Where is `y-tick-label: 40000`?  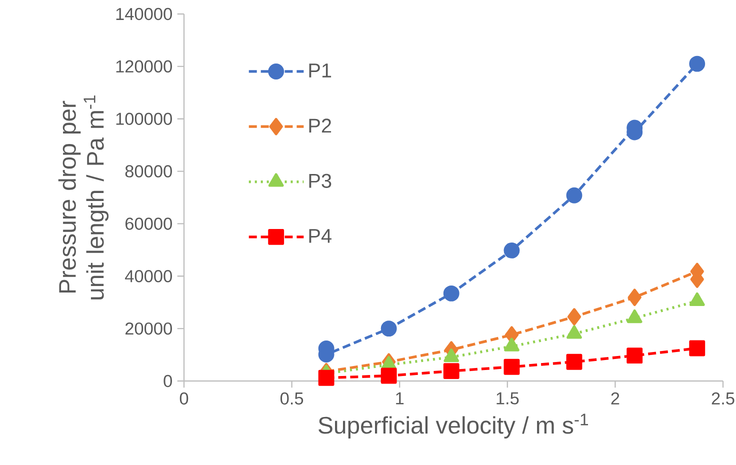
y-tick-label: 40000 is located at coordinates (148, 276).